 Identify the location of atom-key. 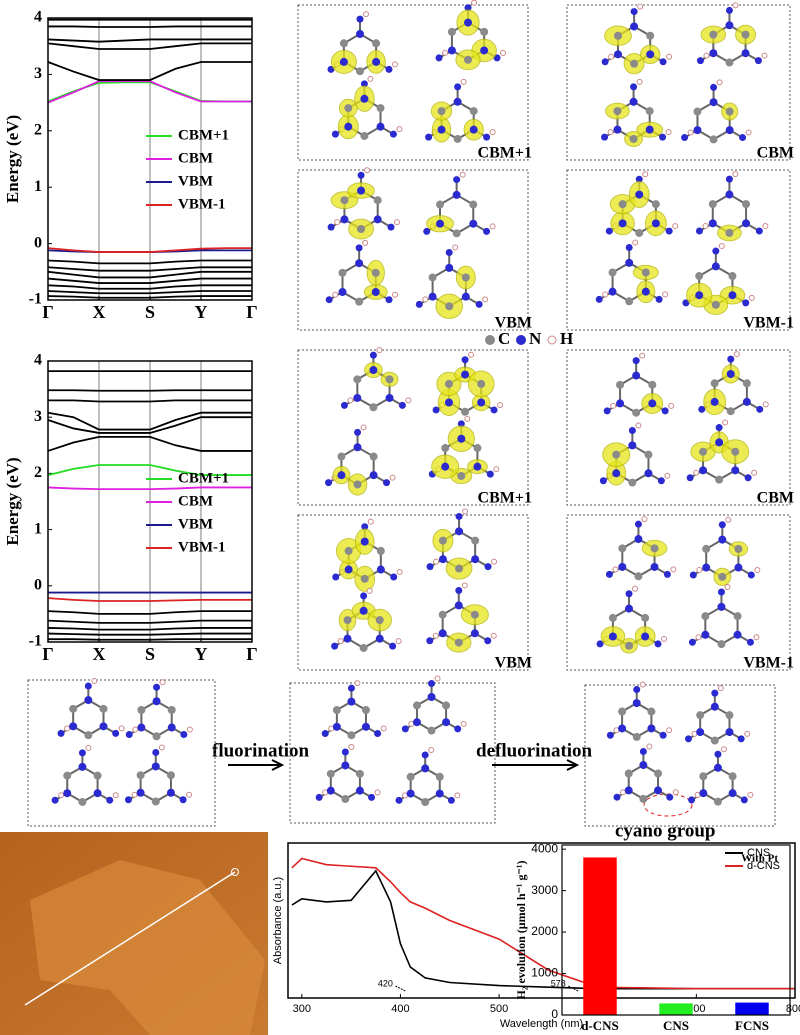
(552, 340).